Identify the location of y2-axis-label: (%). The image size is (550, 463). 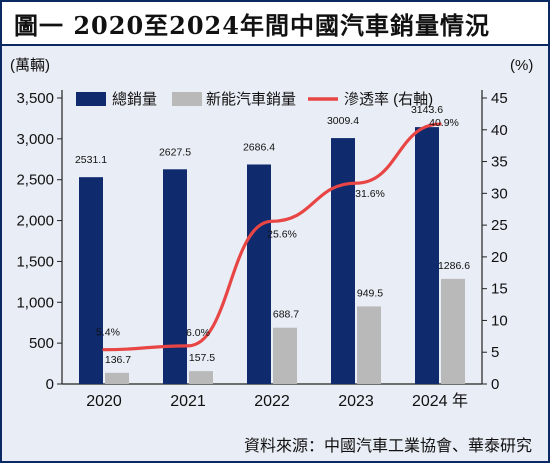
(521, 65).